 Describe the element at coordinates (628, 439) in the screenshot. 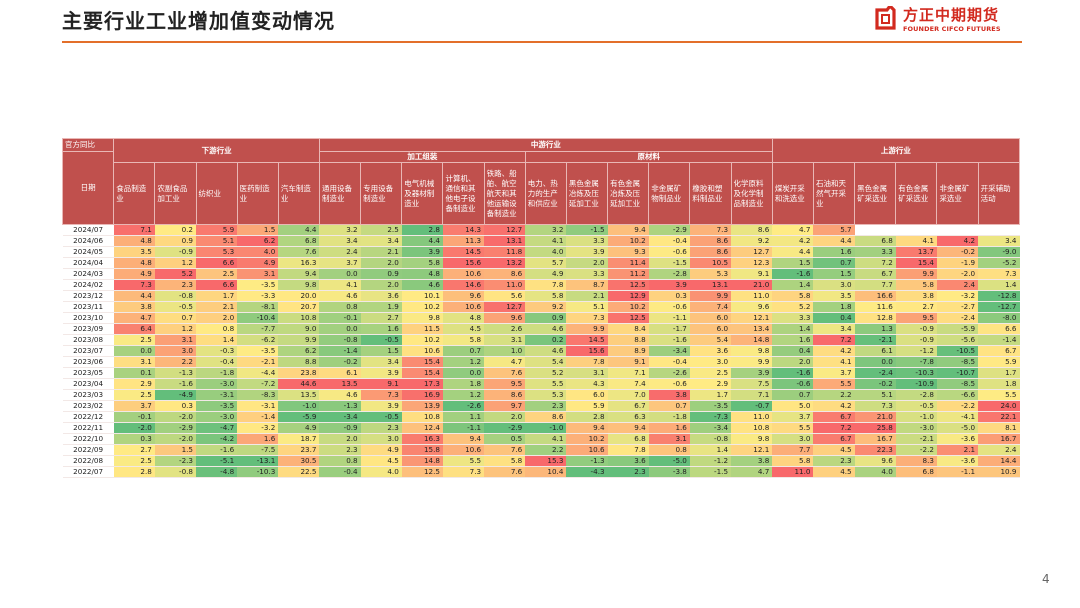

I see `value-cell: 6.8` at that location.